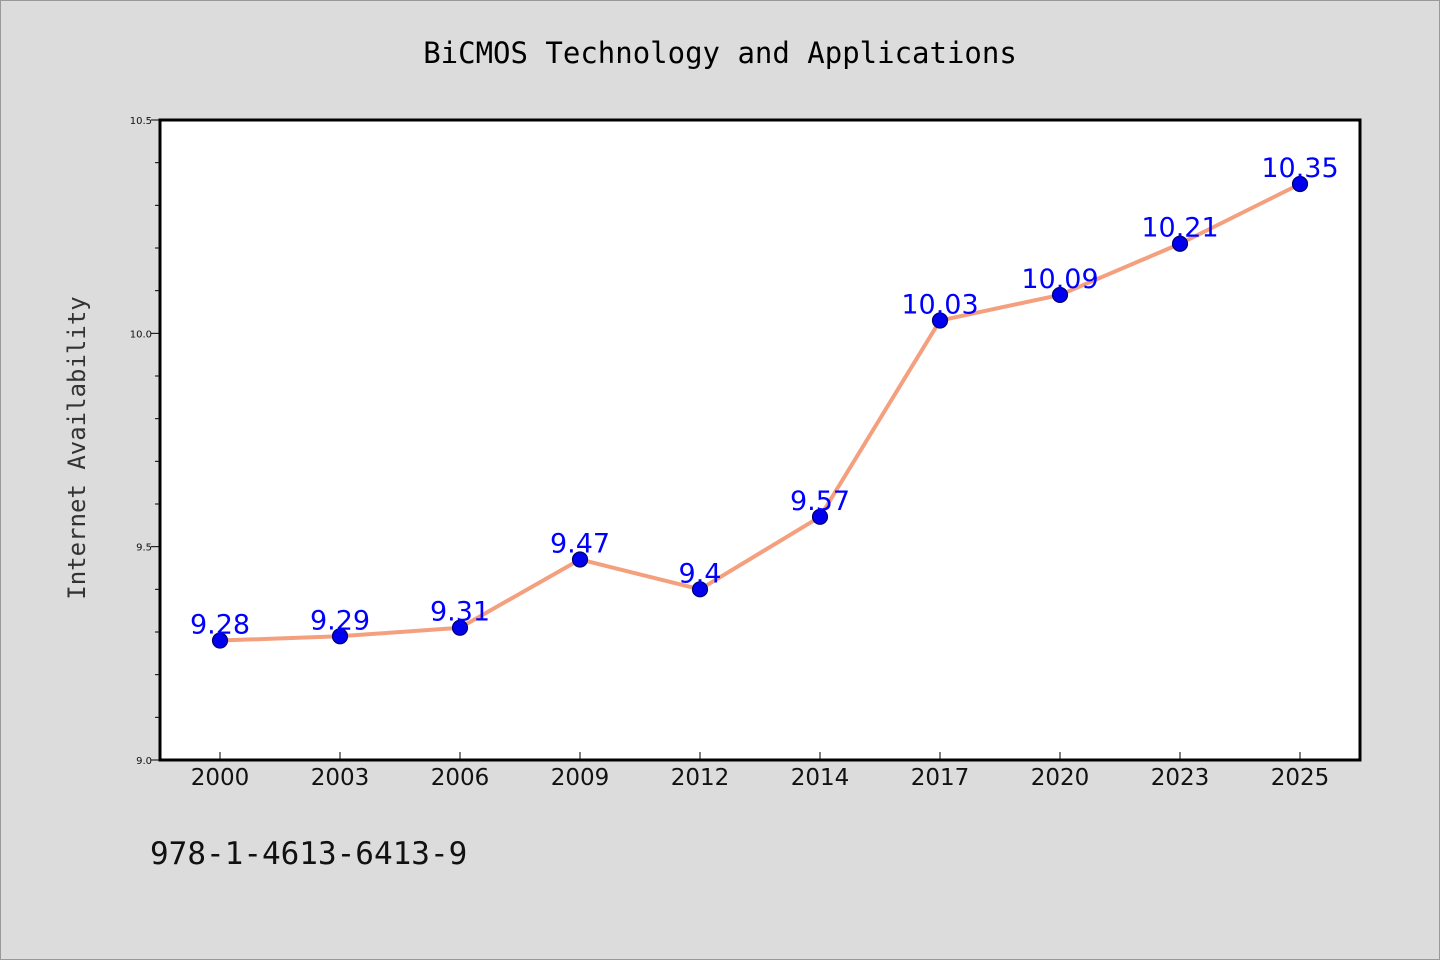 This screenshot has width=1440, height=960. I want to click on chart-title: BiCMOS Technology and Applications, so click(720, 53).